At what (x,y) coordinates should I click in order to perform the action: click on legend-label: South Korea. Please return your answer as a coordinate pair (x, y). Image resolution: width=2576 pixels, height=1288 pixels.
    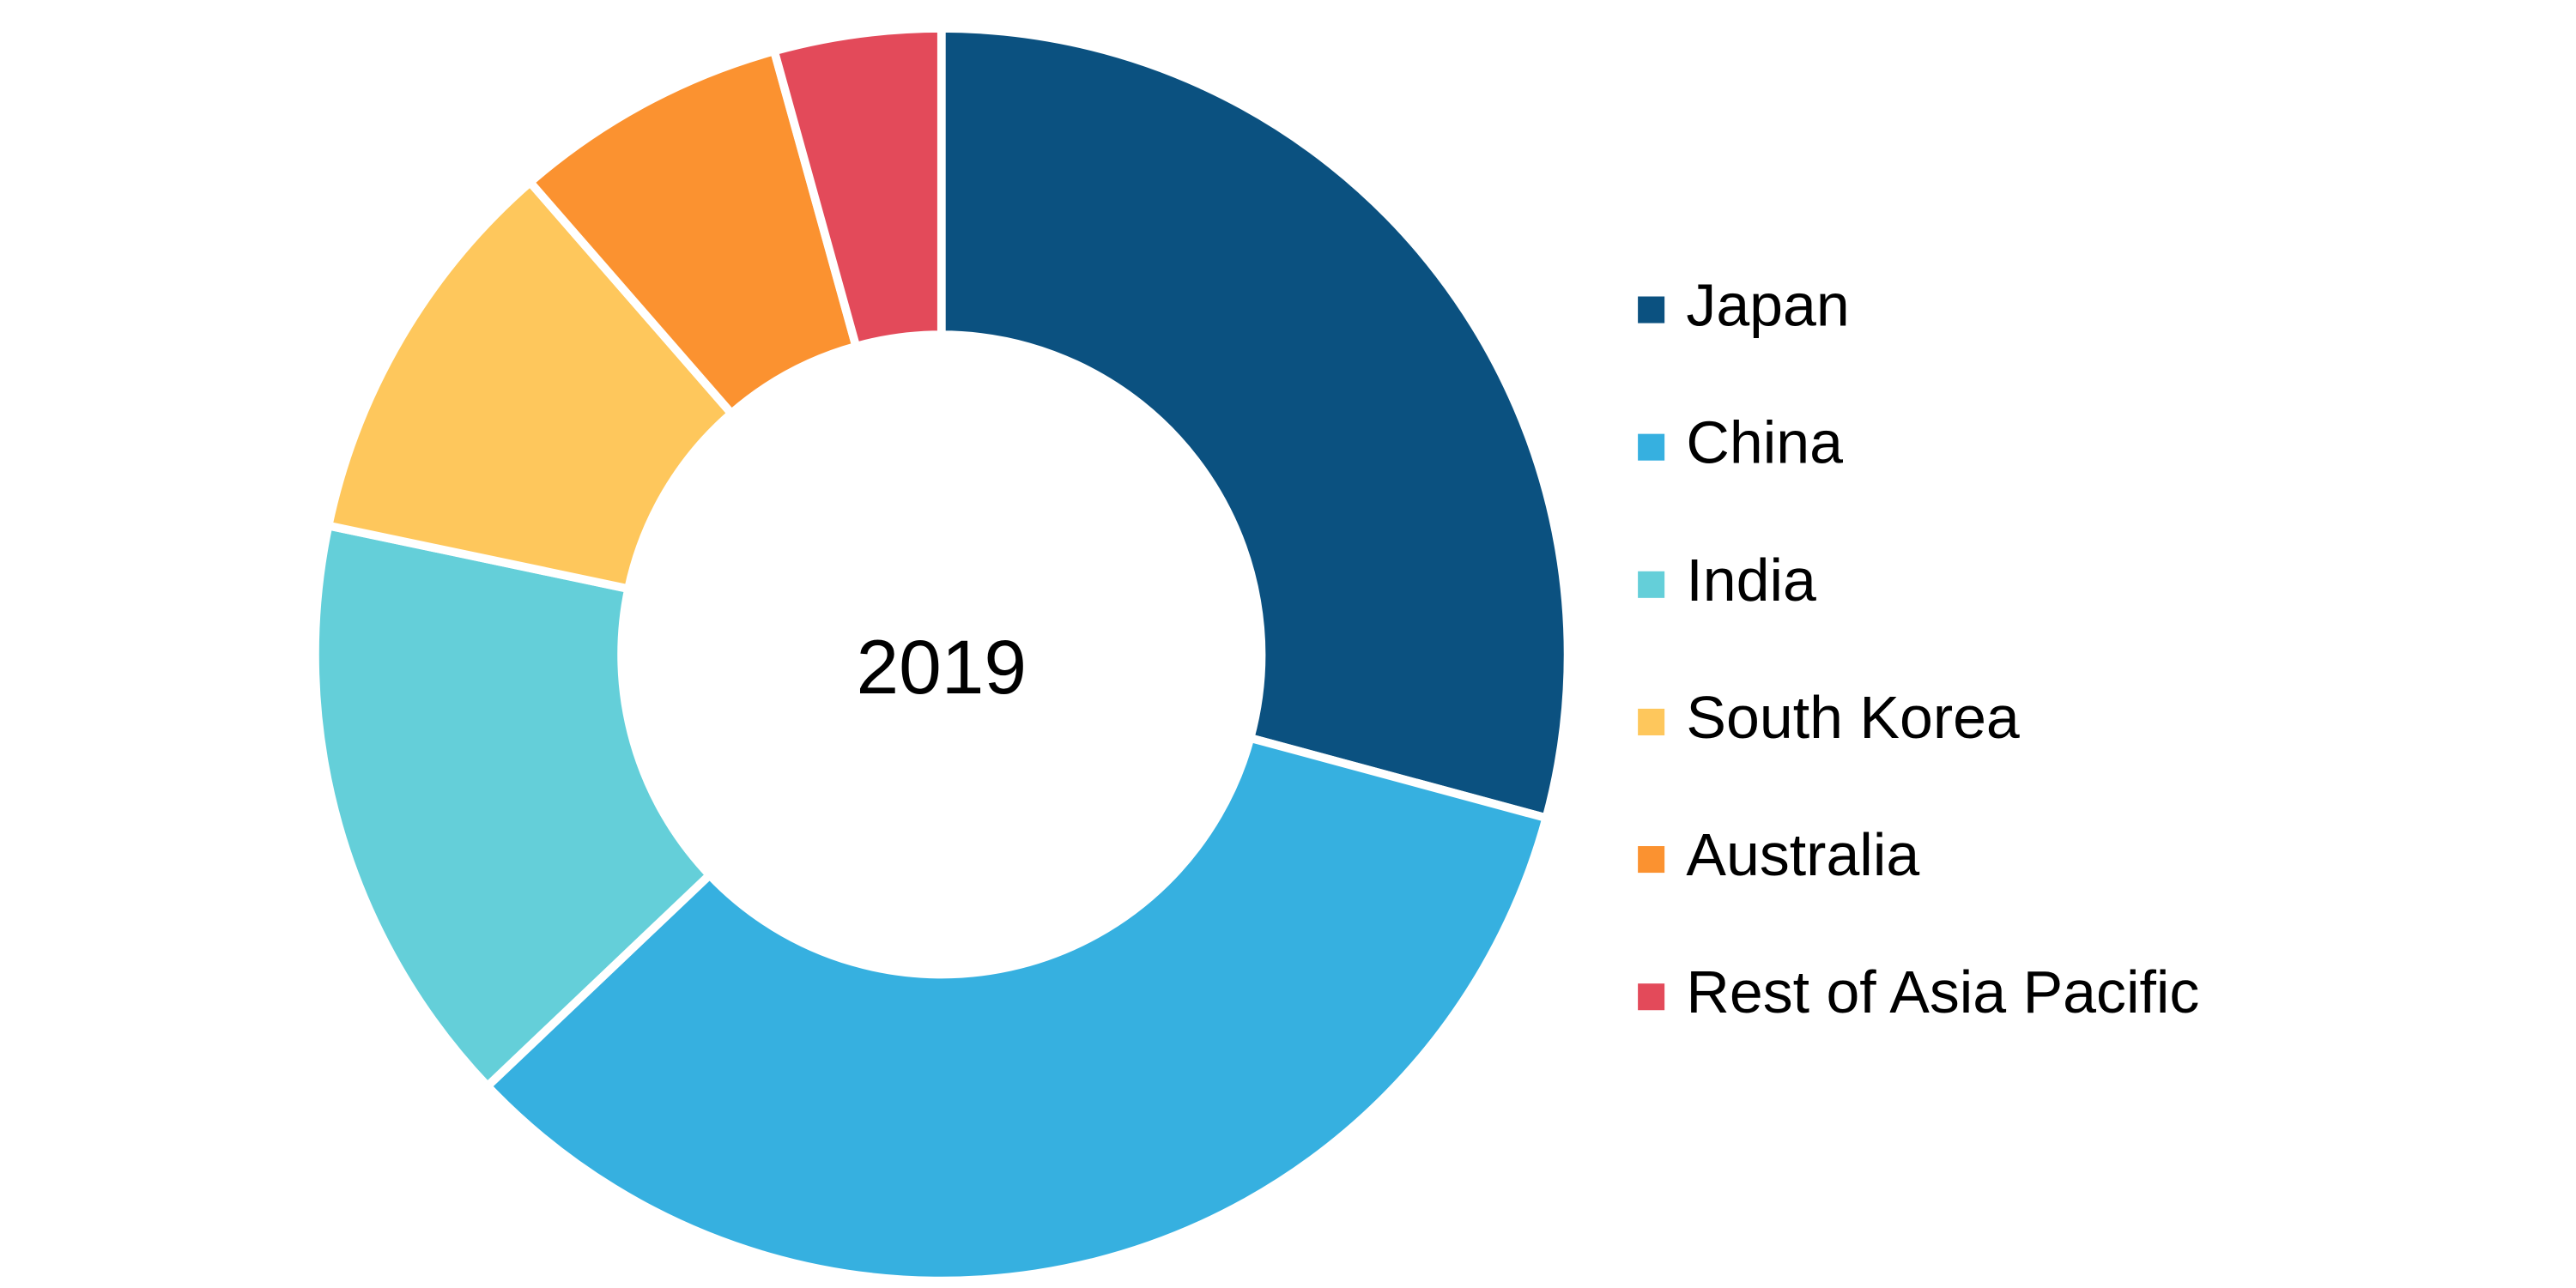
    Looking at the image, I should click on (1853, 717).